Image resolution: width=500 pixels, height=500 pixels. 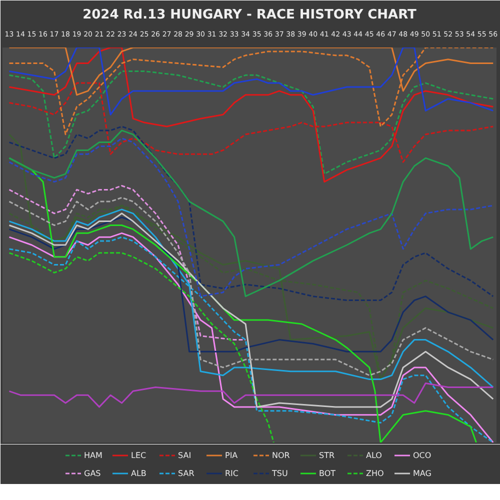 What do you see at coordinates (328, 473) in the screenshot?
I see `legend-label: BOT` at bounding box center [328, 473].